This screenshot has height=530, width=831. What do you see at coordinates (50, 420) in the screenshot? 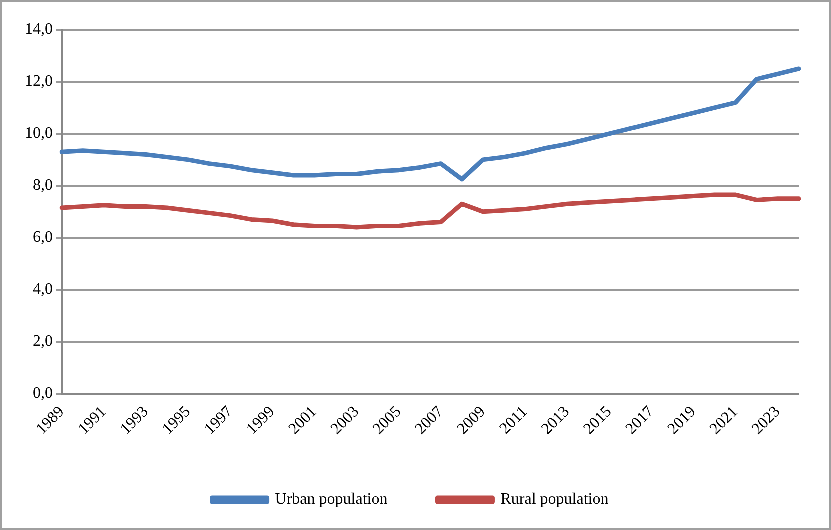
I see `x-tick-label: 1989` at bounding box center [50, 420].